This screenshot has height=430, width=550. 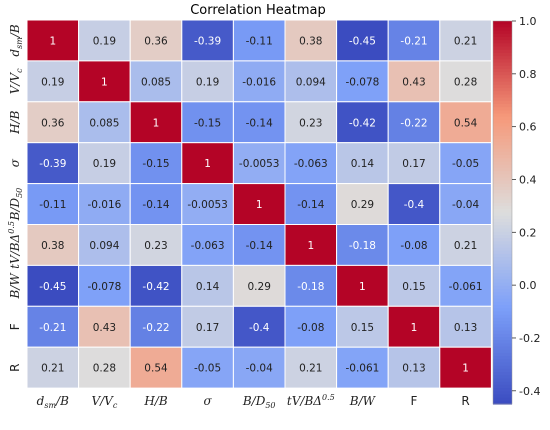 What do you see at coordinates (414, 205) in the screenshot?
I see `cell-value-label: -0.4` at bounding box center [414, 205].